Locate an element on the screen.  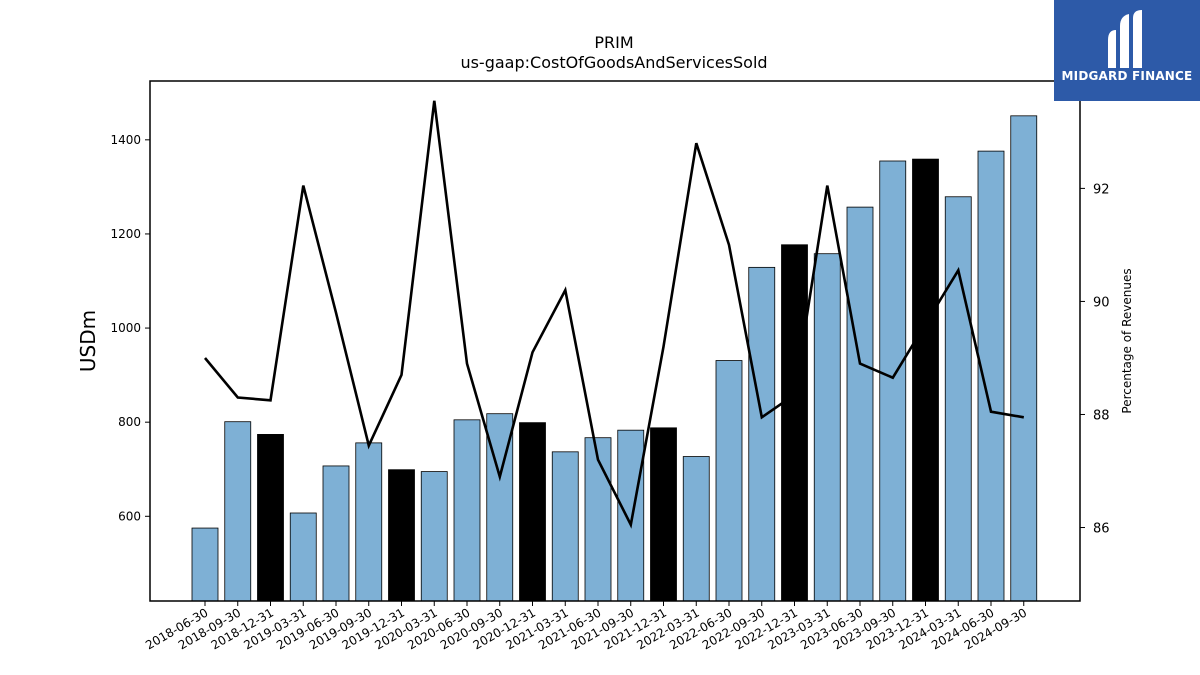
chart-title: PRIM is located at coordinates (613, 42).